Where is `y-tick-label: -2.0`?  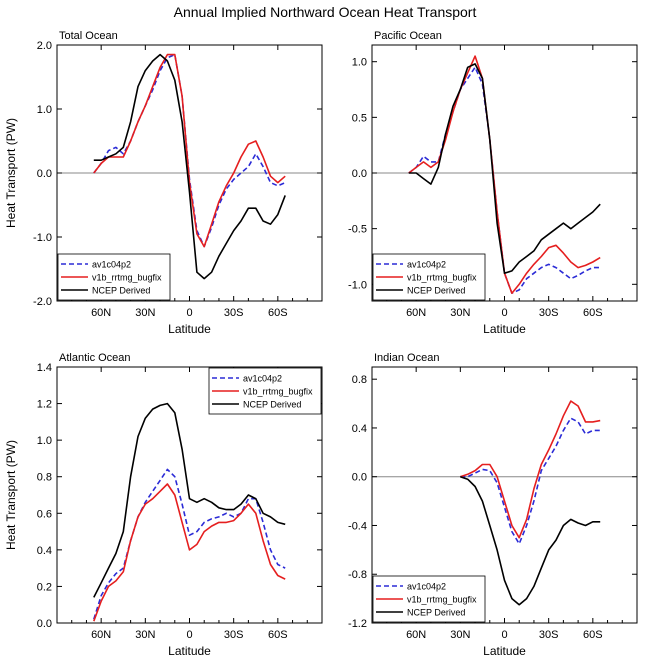
y-tick-label: -2.0 is located at coordinates (42, 302).